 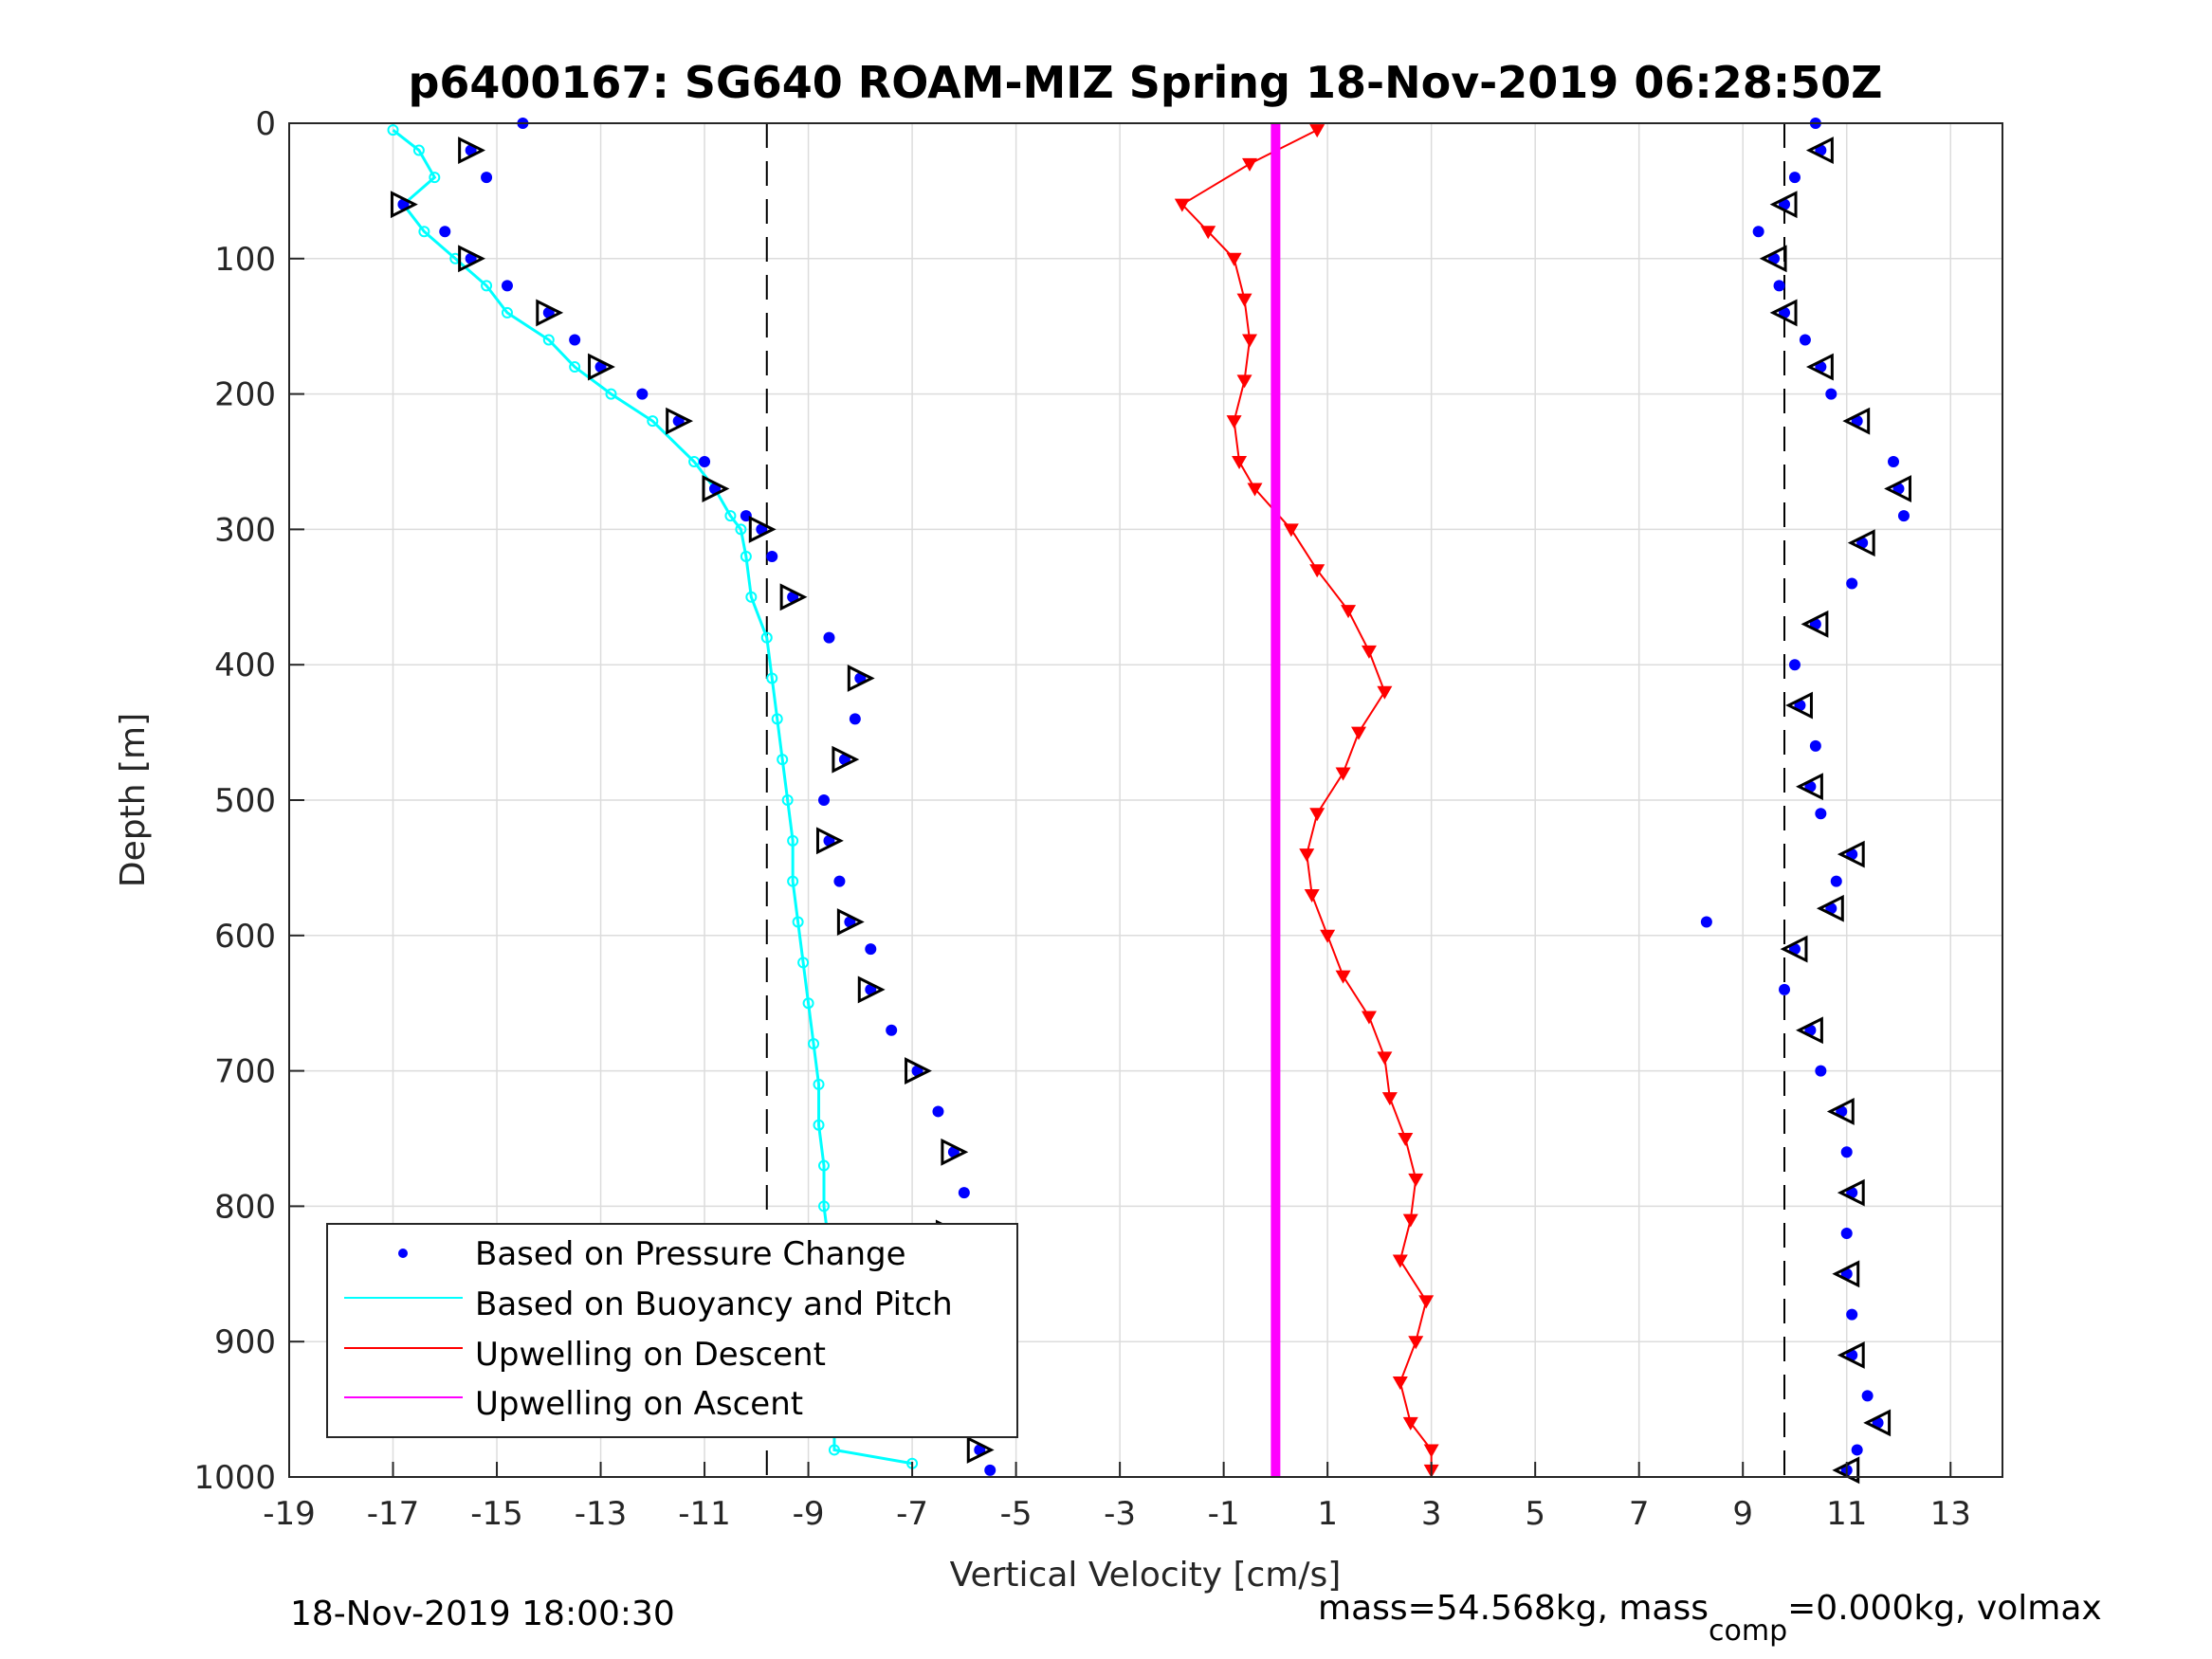 What do you see at coordinates (1016, 1514) in the screenshot?
I see `x-tick-label: -5` at bounding box center [1016, 1514].